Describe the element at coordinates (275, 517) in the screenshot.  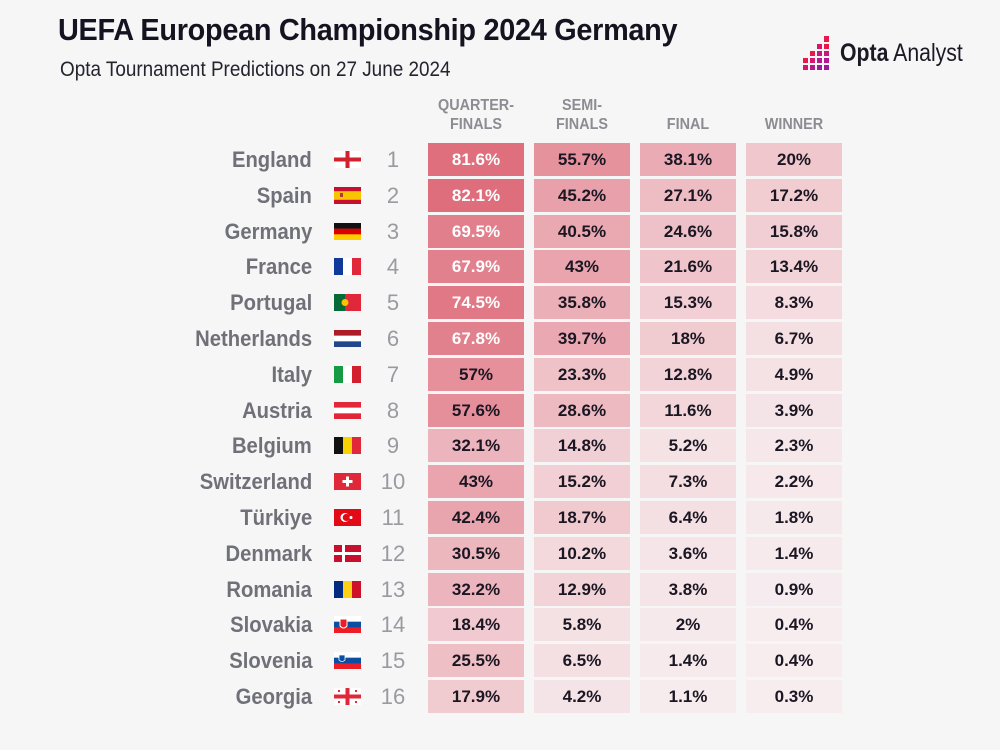
I see `team-name: Türkiye` at that location.